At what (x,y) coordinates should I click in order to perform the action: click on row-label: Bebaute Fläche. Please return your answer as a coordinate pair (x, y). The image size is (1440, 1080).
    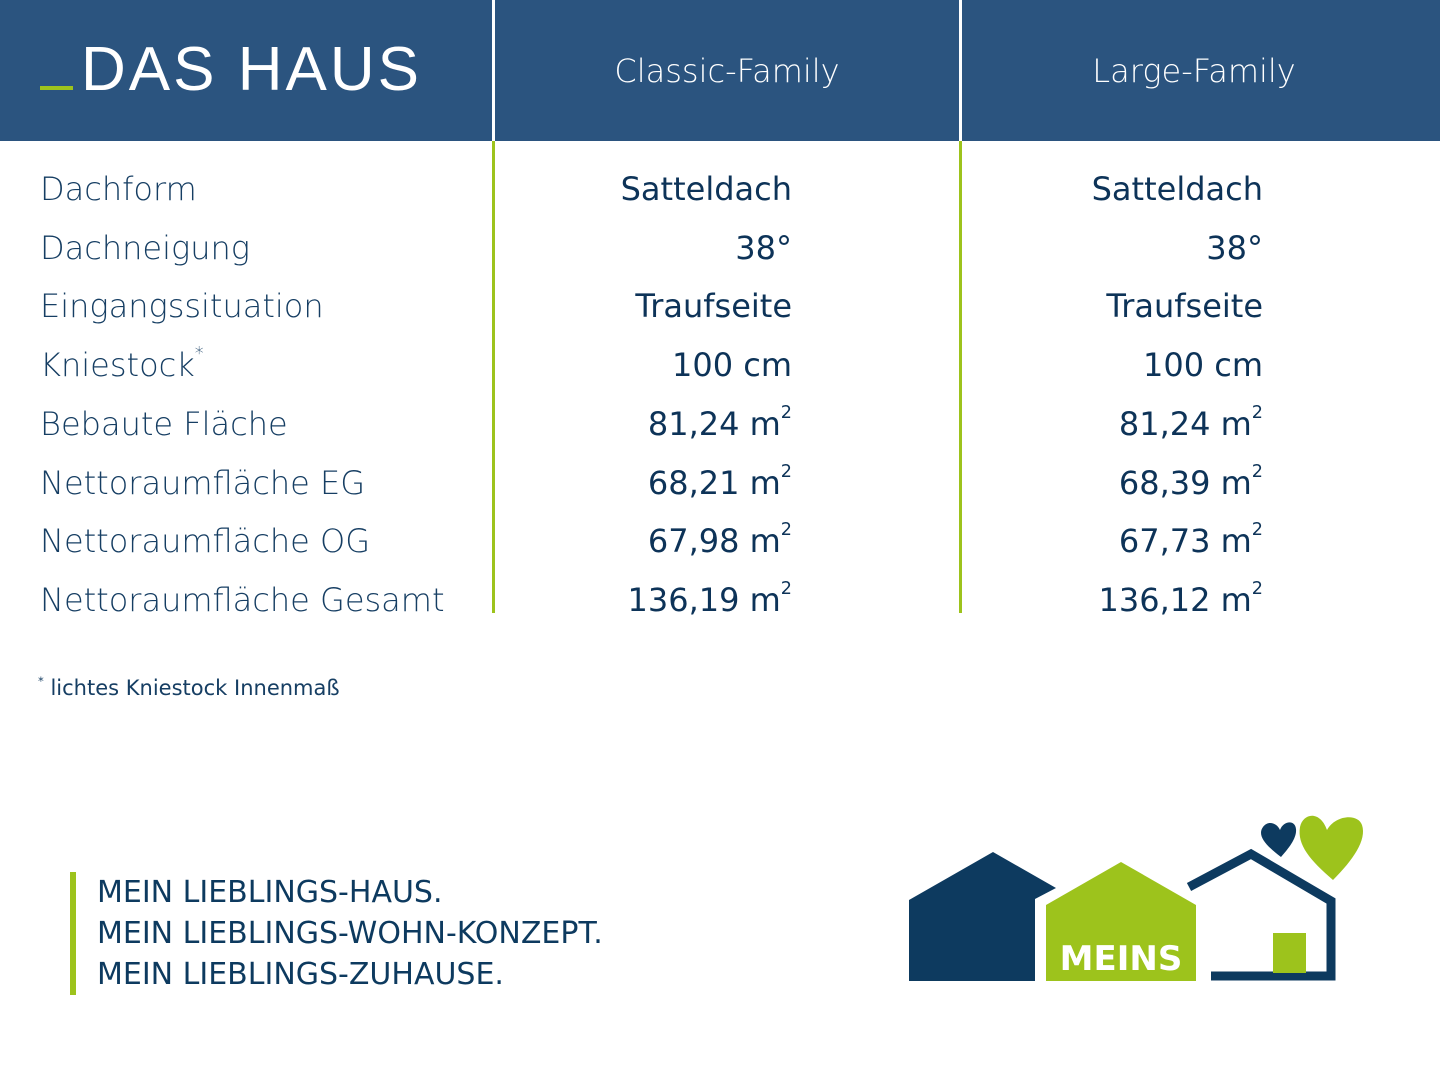
    Looking at the image, I should click on (164, 424).